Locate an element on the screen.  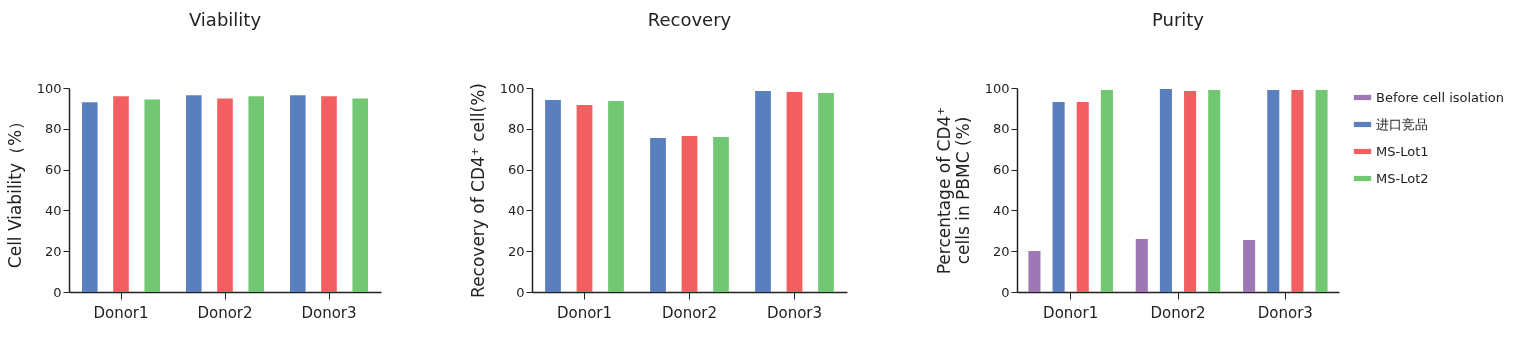
legend-label: Before cell isolation is located at coordinates (1440, 97).